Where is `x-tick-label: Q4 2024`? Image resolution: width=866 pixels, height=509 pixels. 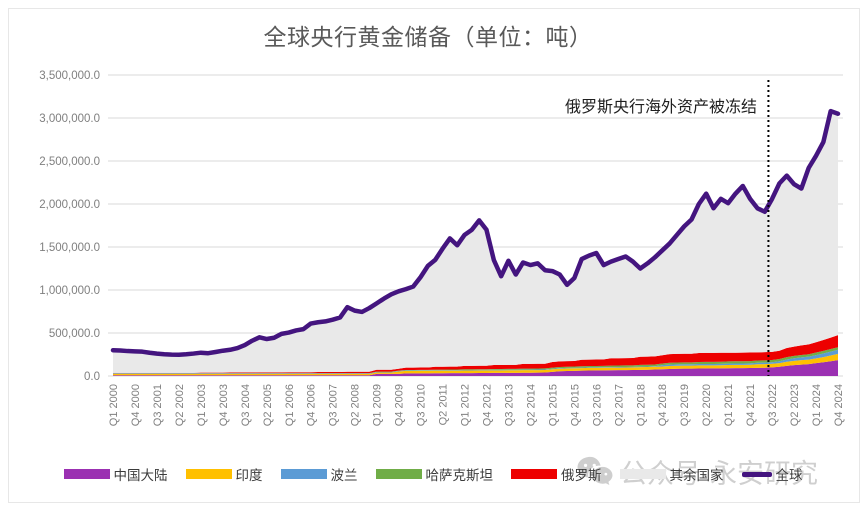 x-tick-label: Q4 2024 is located at coordinates (839, 405).